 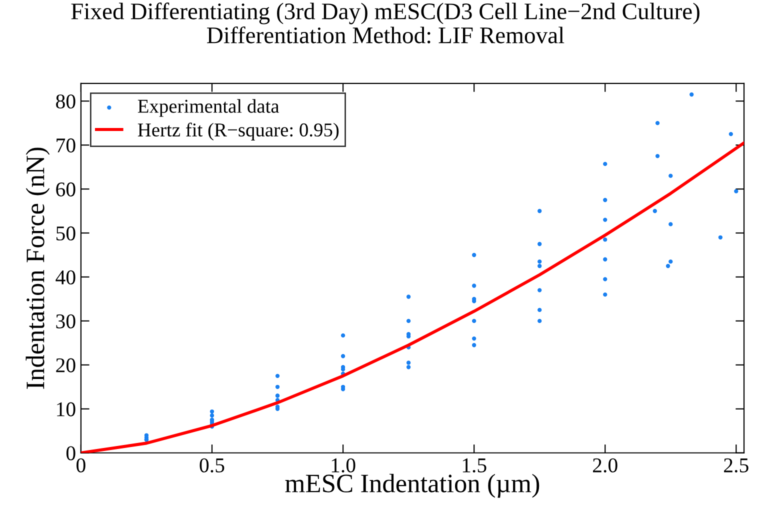 What do you see at coordinates (238, 131) in the screenshot?
I see `legend-label: Hertz fit (R−square: 0.95)` at bounding box center [238, 131].